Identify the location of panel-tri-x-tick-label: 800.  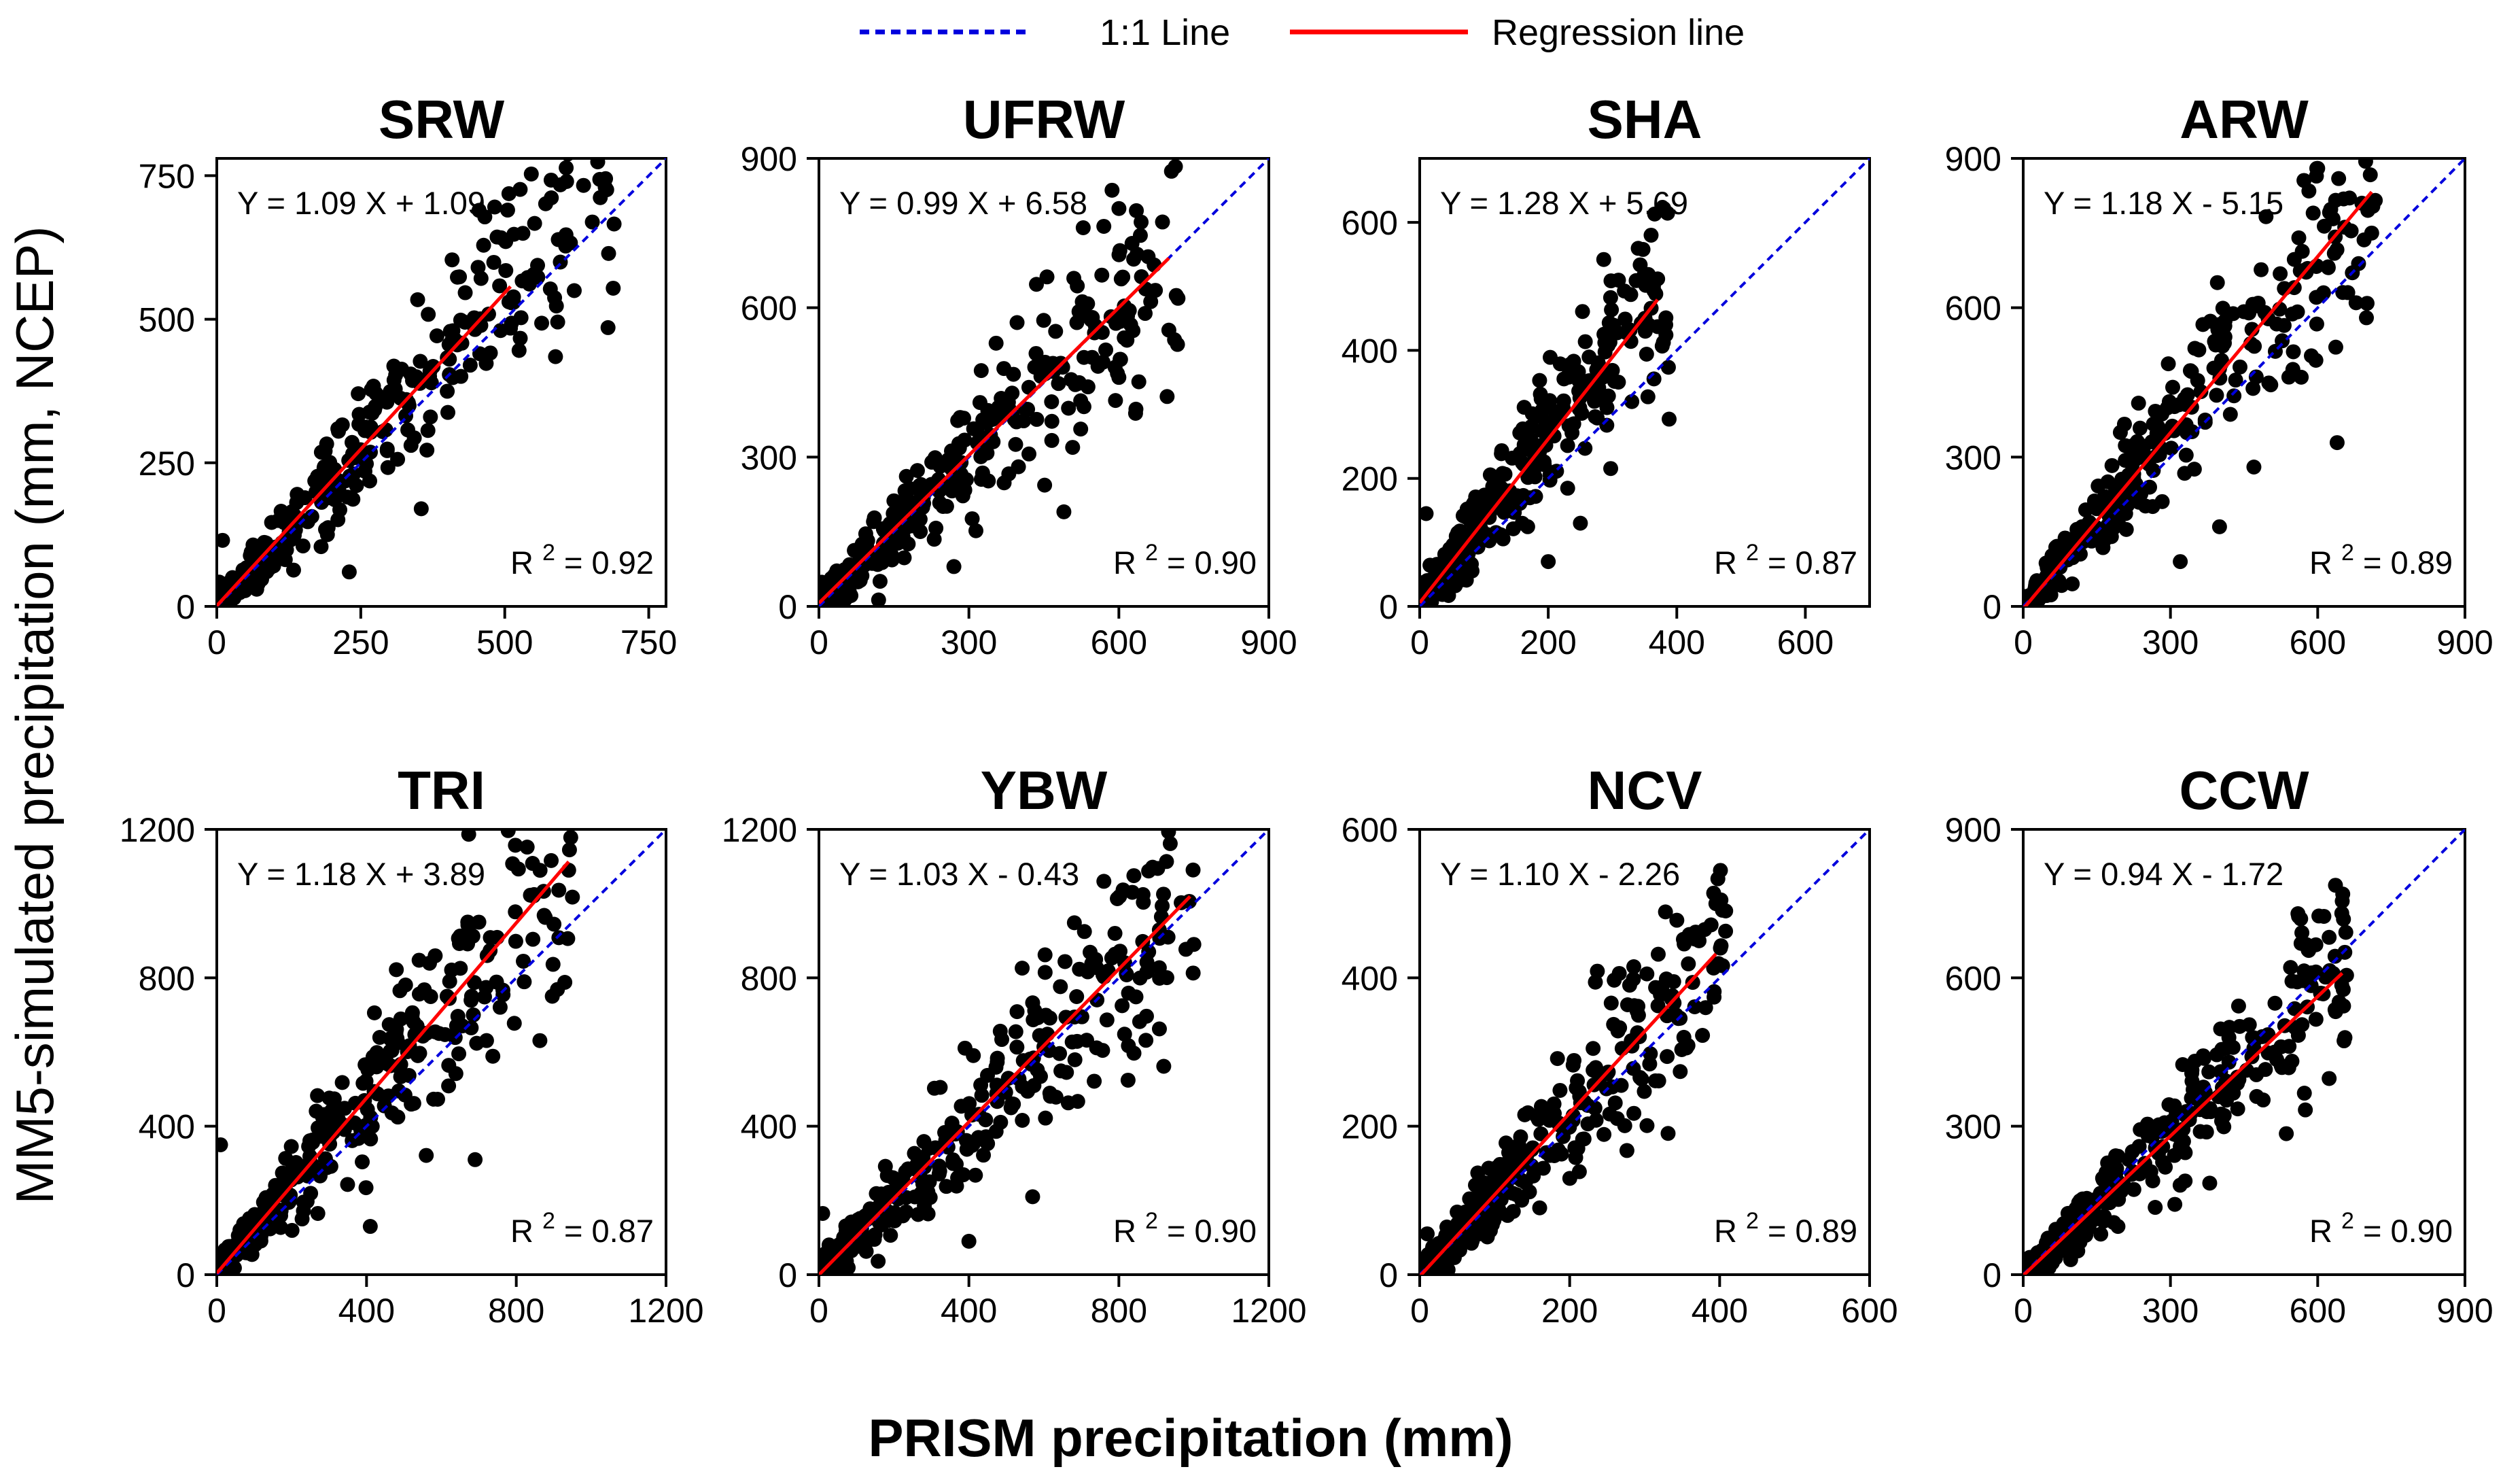
(516, 1311).